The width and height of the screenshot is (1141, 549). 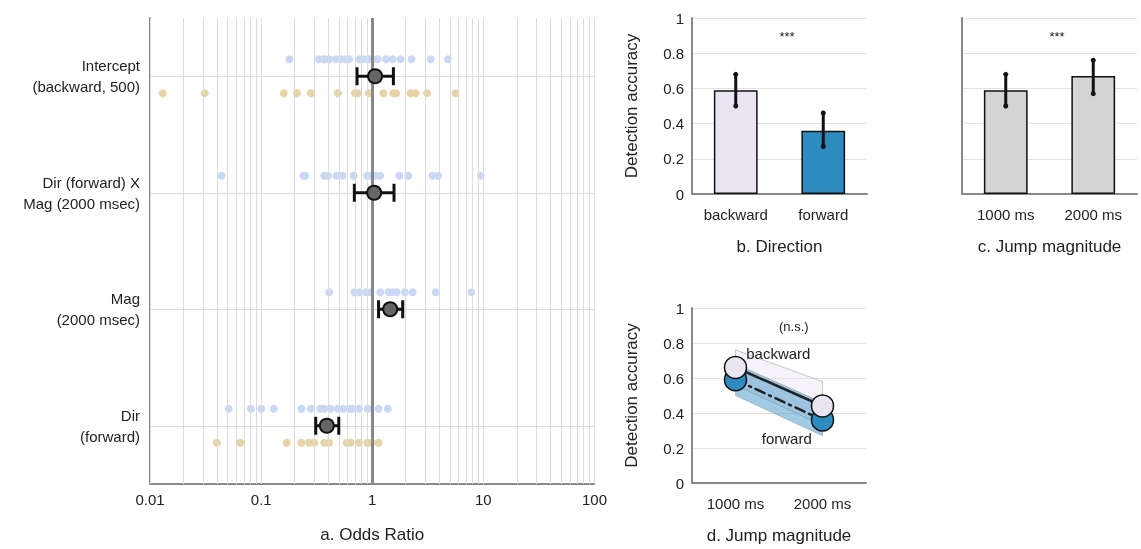 I want to click on x-tick-label: 0.01, so click(x=150, y=499).